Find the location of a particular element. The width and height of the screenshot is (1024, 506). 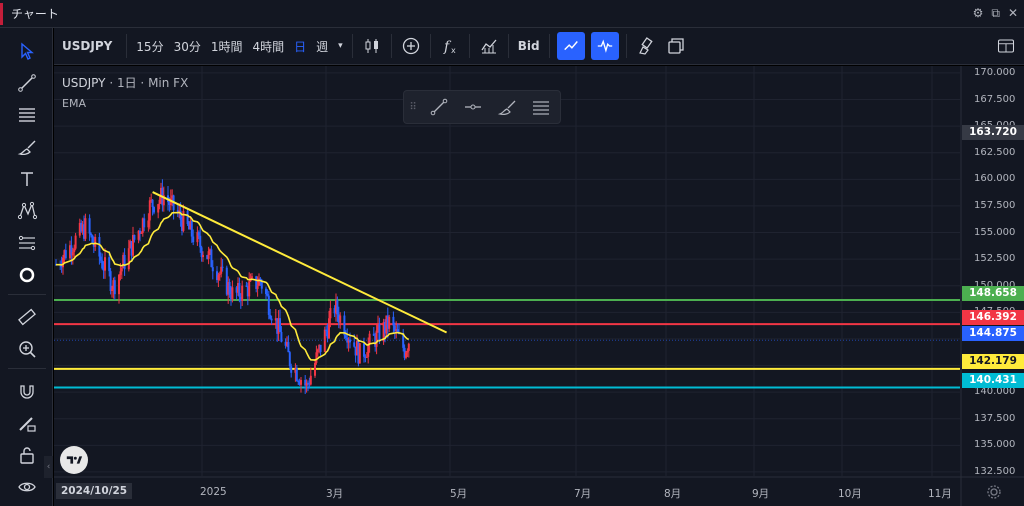

float-trendline-icon is located at coordinates (439, 107).